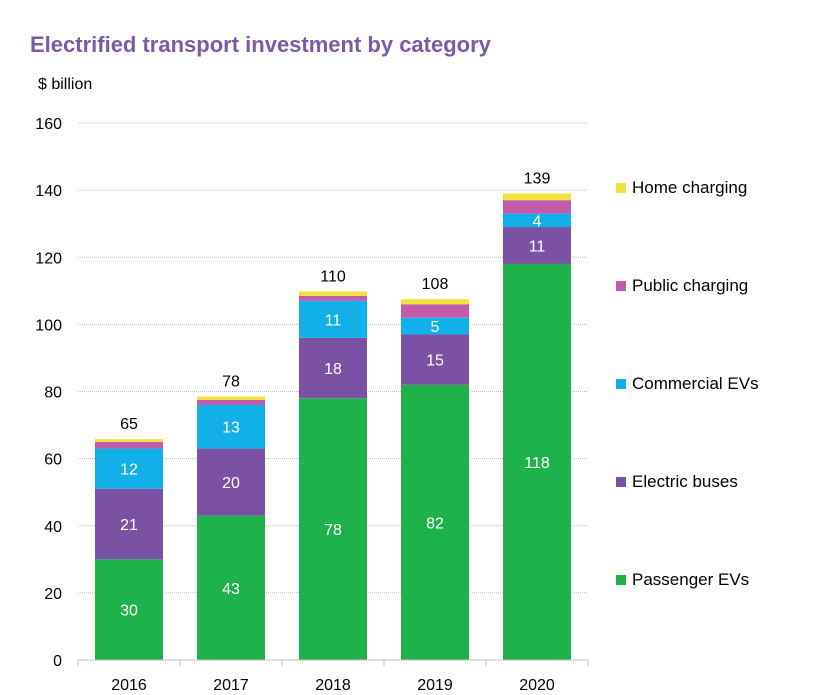 This screenshot has width=816, height=695. I want to click on legend-item: Public charging, so click(682, 286).